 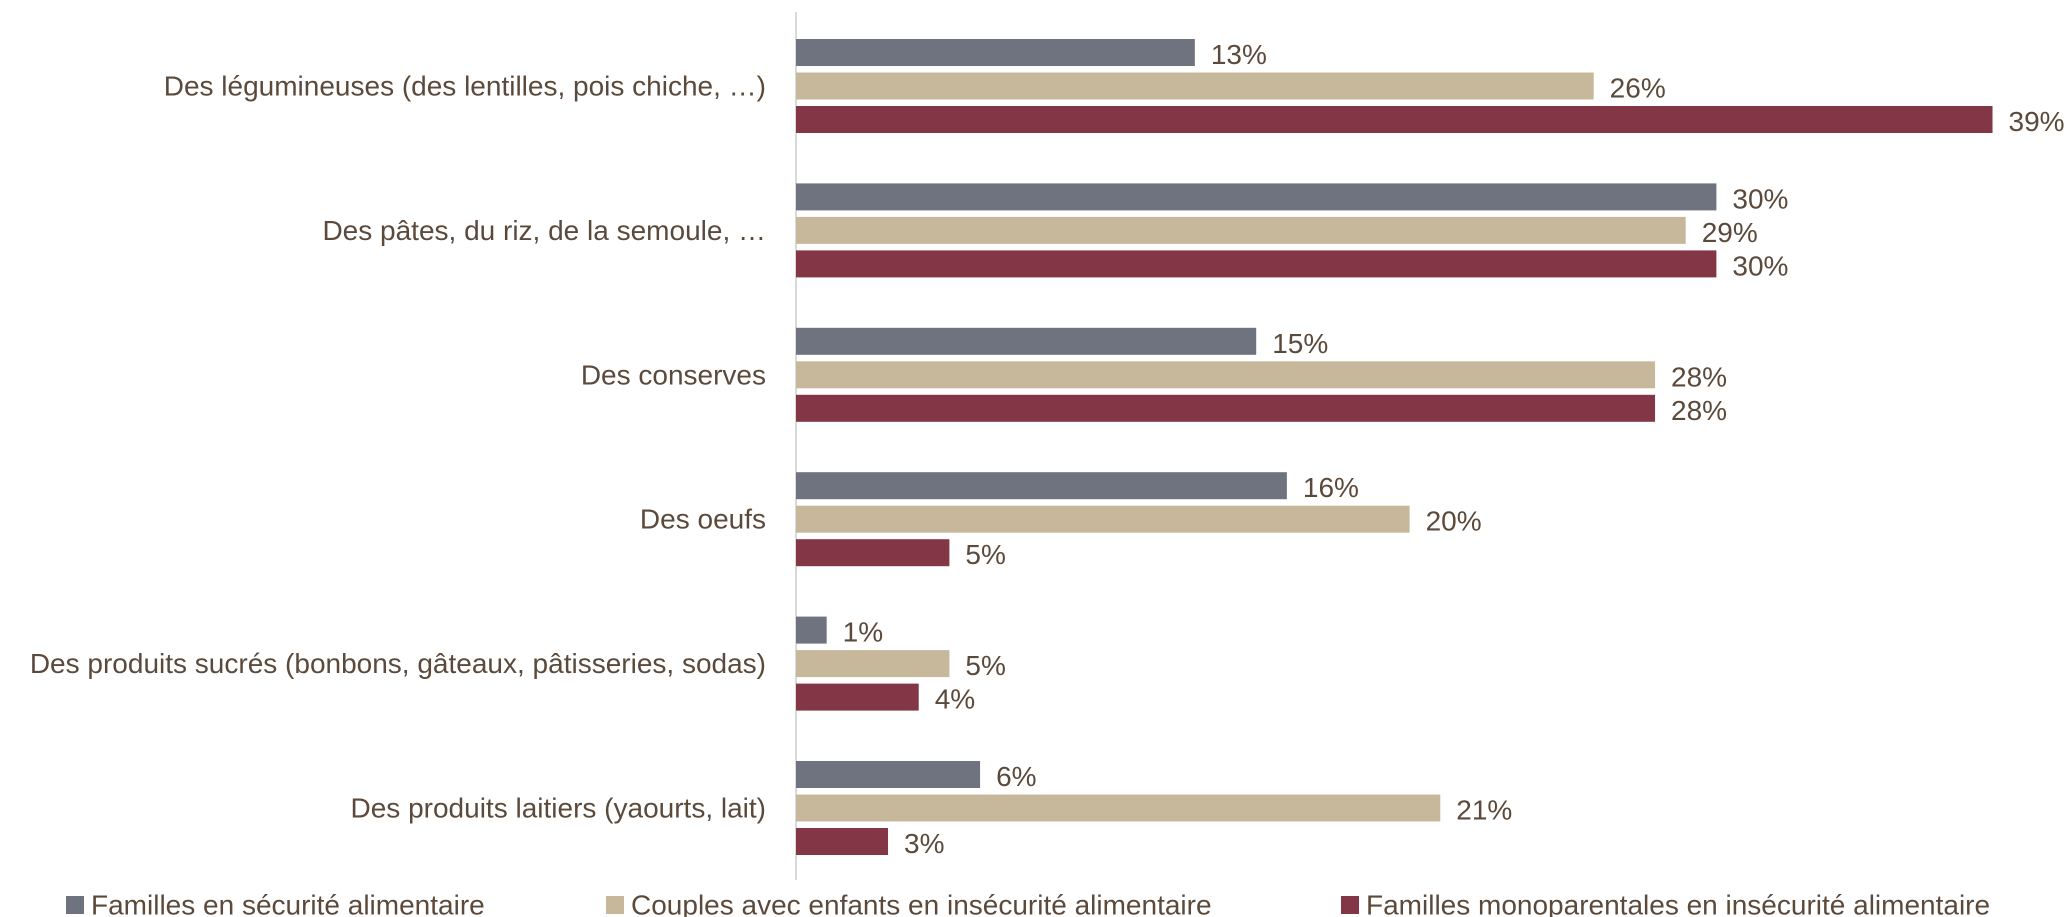 I want to click on data-label: 15%, so click(x=1300, y=343).